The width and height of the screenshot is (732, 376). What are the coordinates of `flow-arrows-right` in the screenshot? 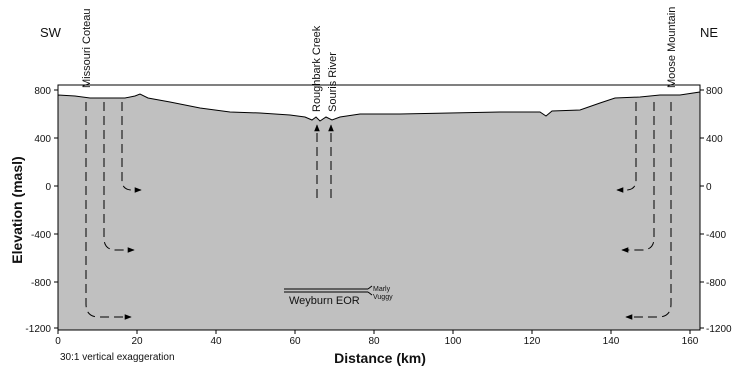 It's located at (644, 211).